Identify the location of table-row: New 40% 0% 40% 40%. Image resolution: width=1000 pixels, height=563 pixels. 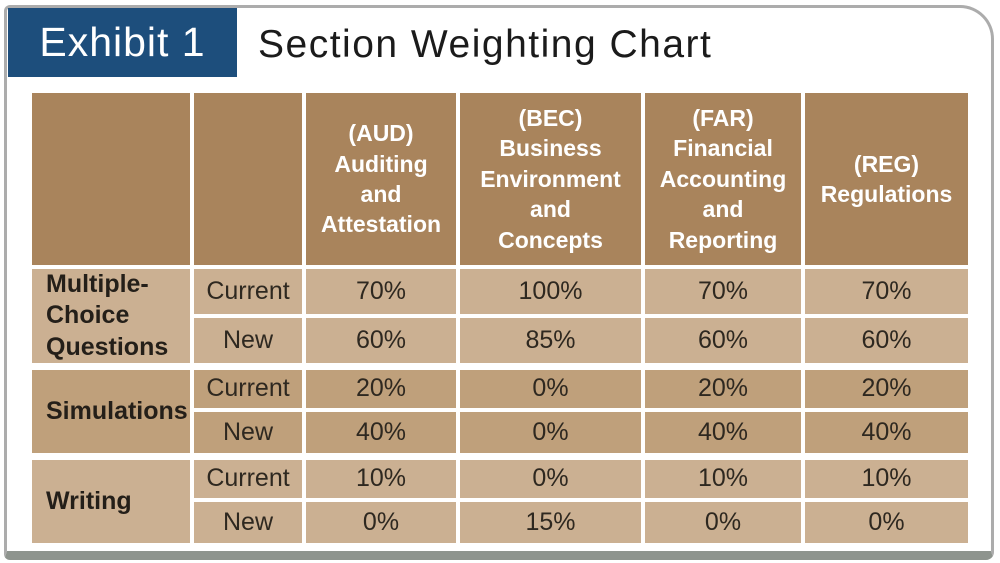
(500, 432).